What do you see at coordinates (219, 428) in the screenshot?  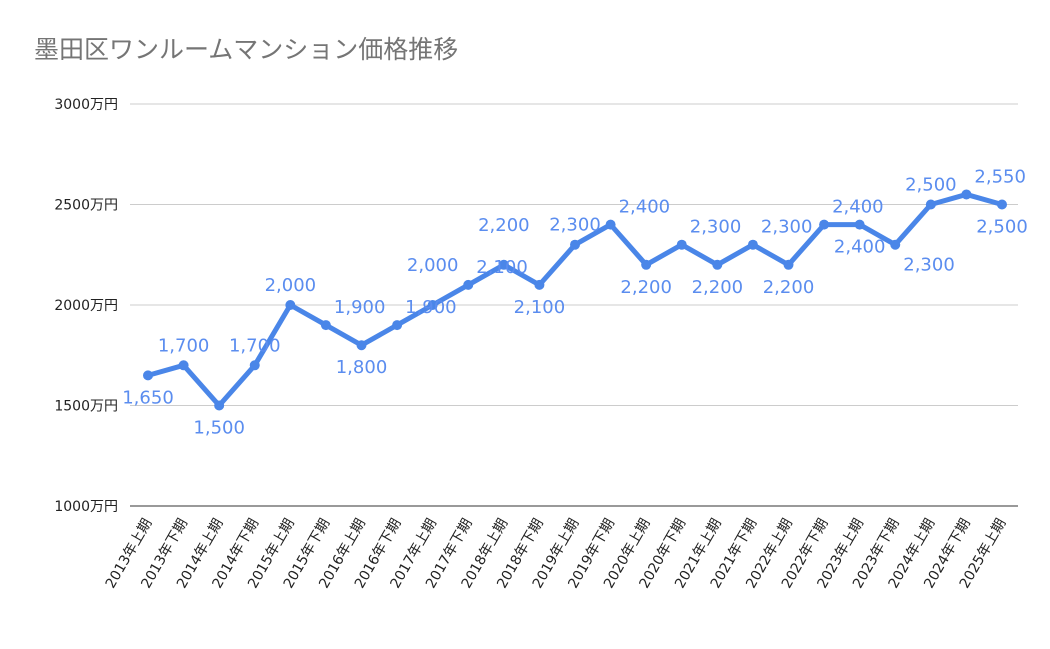 I see `data-label: 1,500` at bounding box center [219, 428].